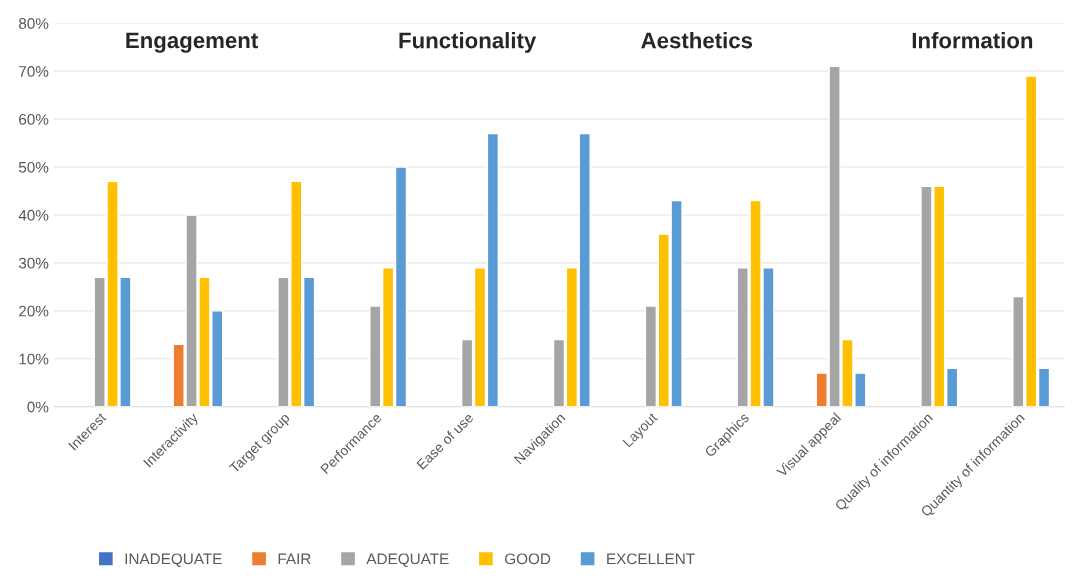 The width and height of the screenshot is (1075, 581). What do you see at coordinates (651, 559) in the screenshot?
I see `legend-label: EXCELLENT` at bounding box center [651, 559].